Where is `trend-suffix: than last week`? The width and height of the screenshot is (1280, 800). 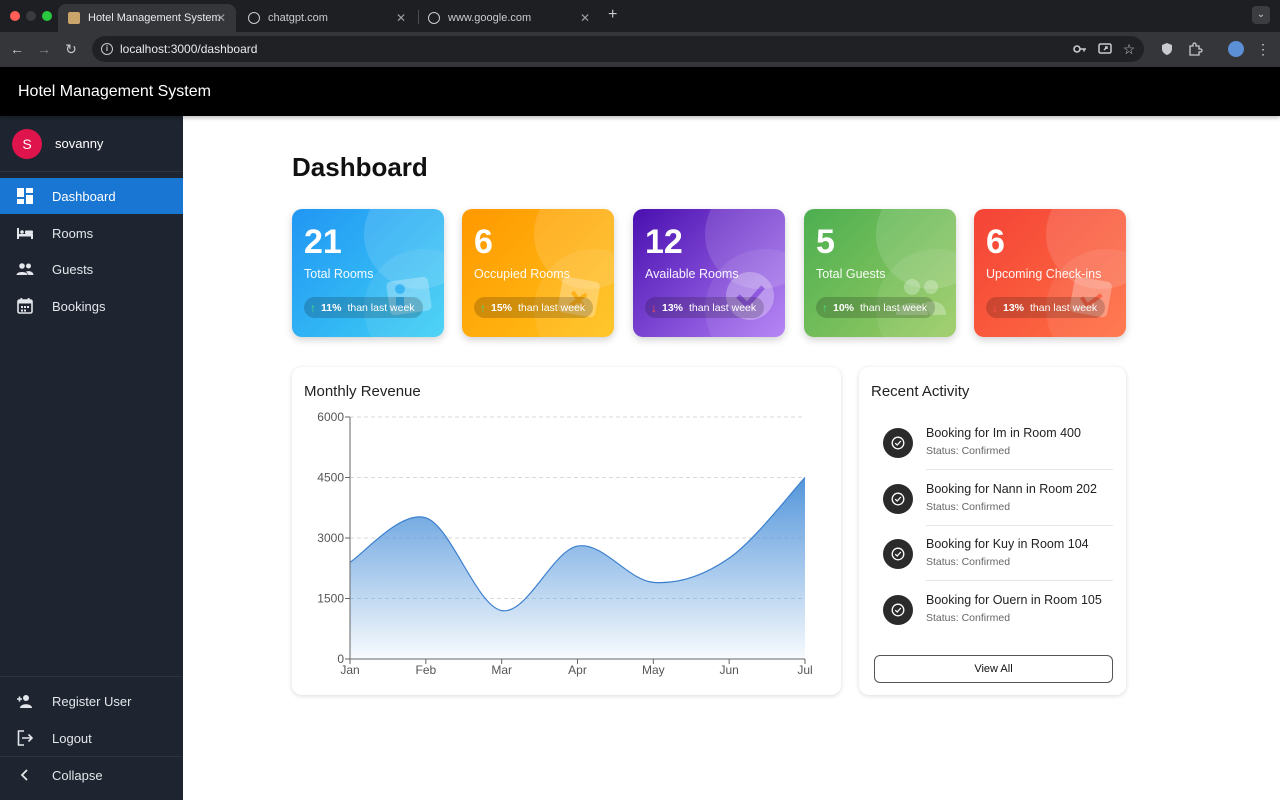 trend-suffix: than last week is located at coordinates (552, 307).